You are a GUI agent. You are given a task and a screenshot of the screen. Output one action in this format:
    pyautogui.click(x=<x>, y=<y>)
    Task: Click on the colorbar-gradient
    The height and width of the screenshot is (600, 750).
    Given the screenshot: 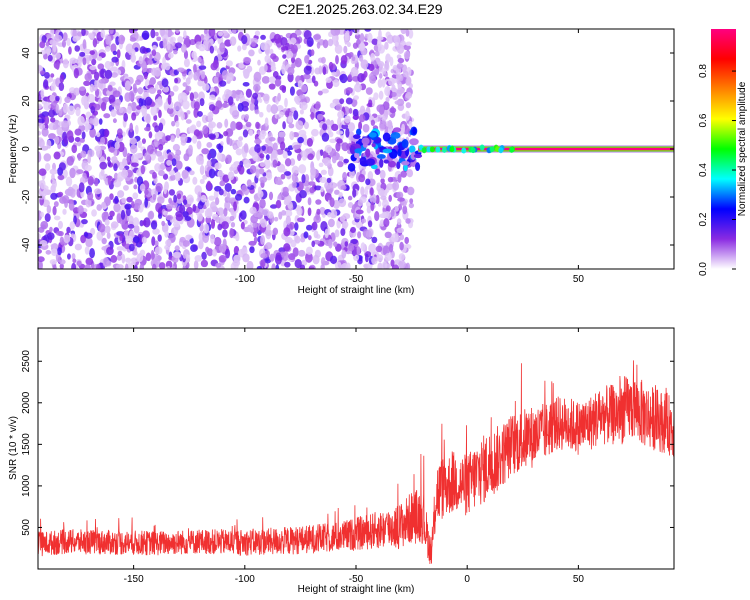 What is the action you would take?
    pyautogui.click(x=723, y=149)
    